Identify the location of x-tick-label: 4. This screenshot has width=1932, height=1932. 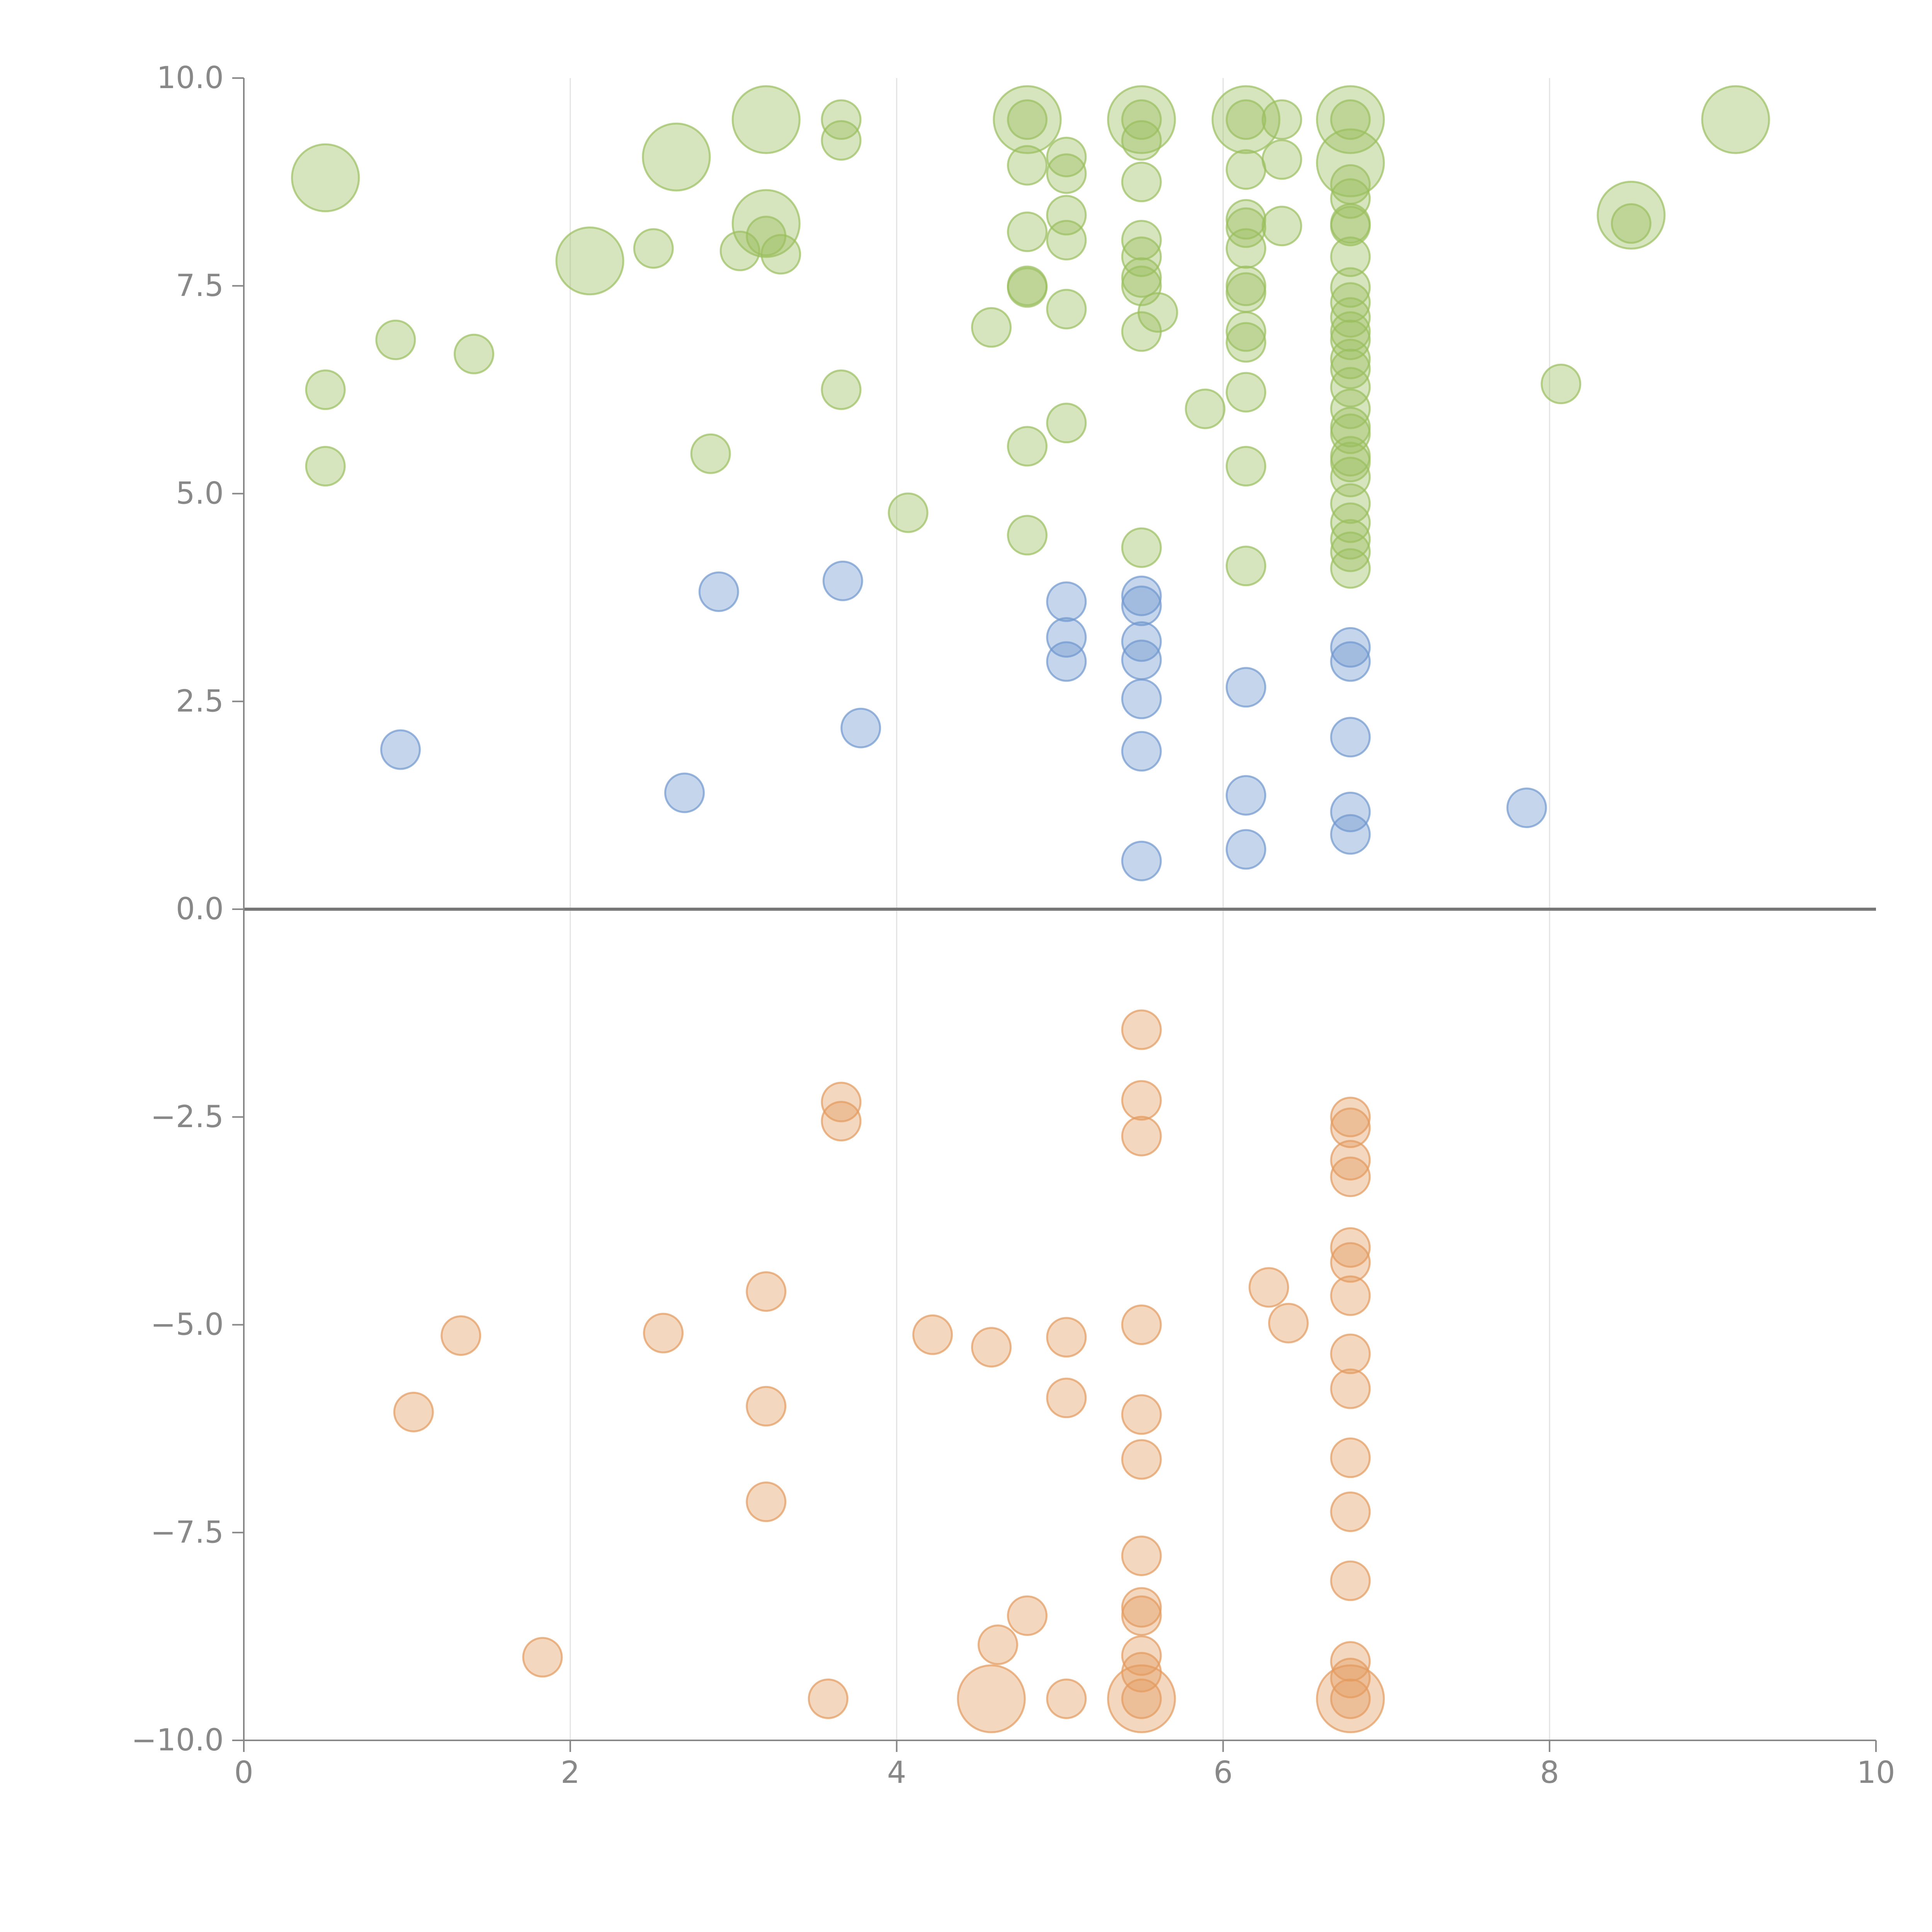
(897, 1772).